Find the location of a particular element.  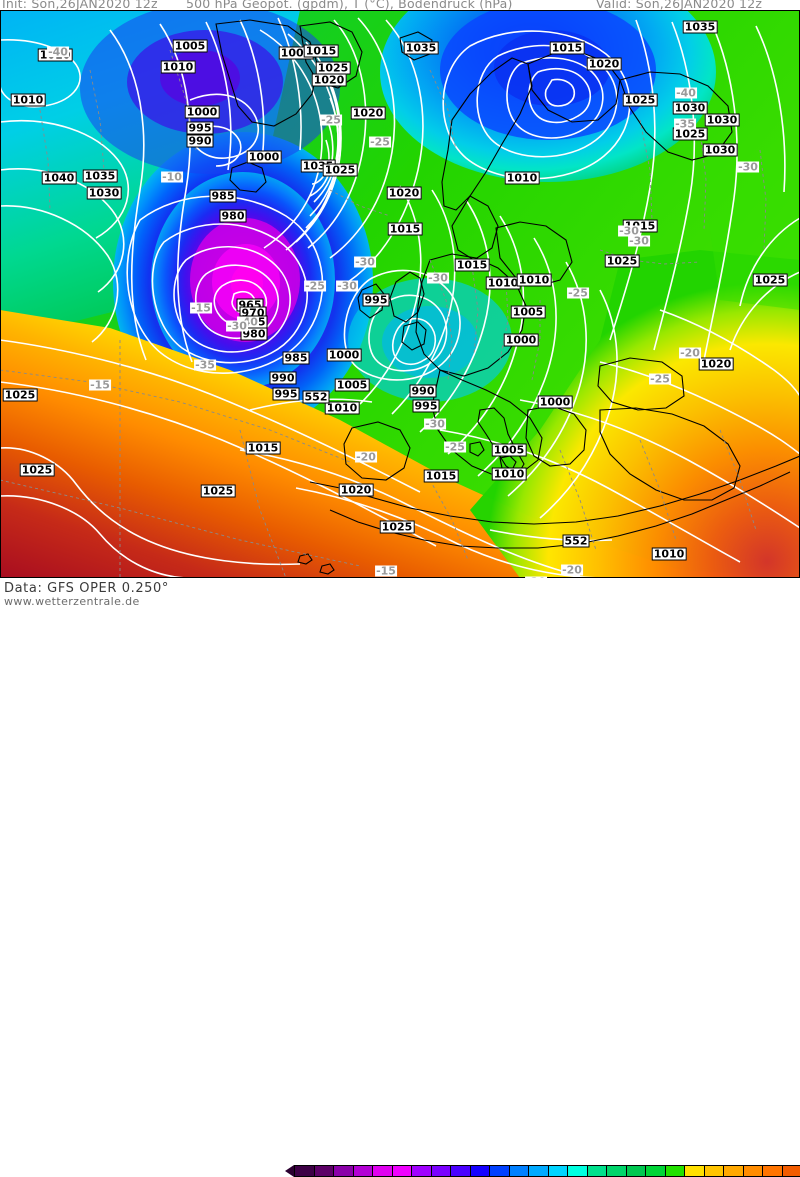

isobar-label: 552 is located at coordinates (316, 397).